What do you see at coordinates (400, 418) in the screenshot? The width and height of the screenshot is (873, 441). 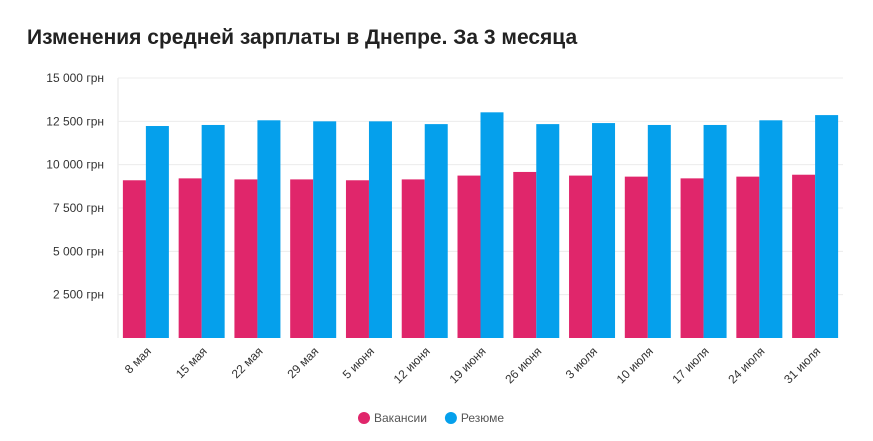 I see `legend-label: Вакансии` at bounding box center [400, 418].